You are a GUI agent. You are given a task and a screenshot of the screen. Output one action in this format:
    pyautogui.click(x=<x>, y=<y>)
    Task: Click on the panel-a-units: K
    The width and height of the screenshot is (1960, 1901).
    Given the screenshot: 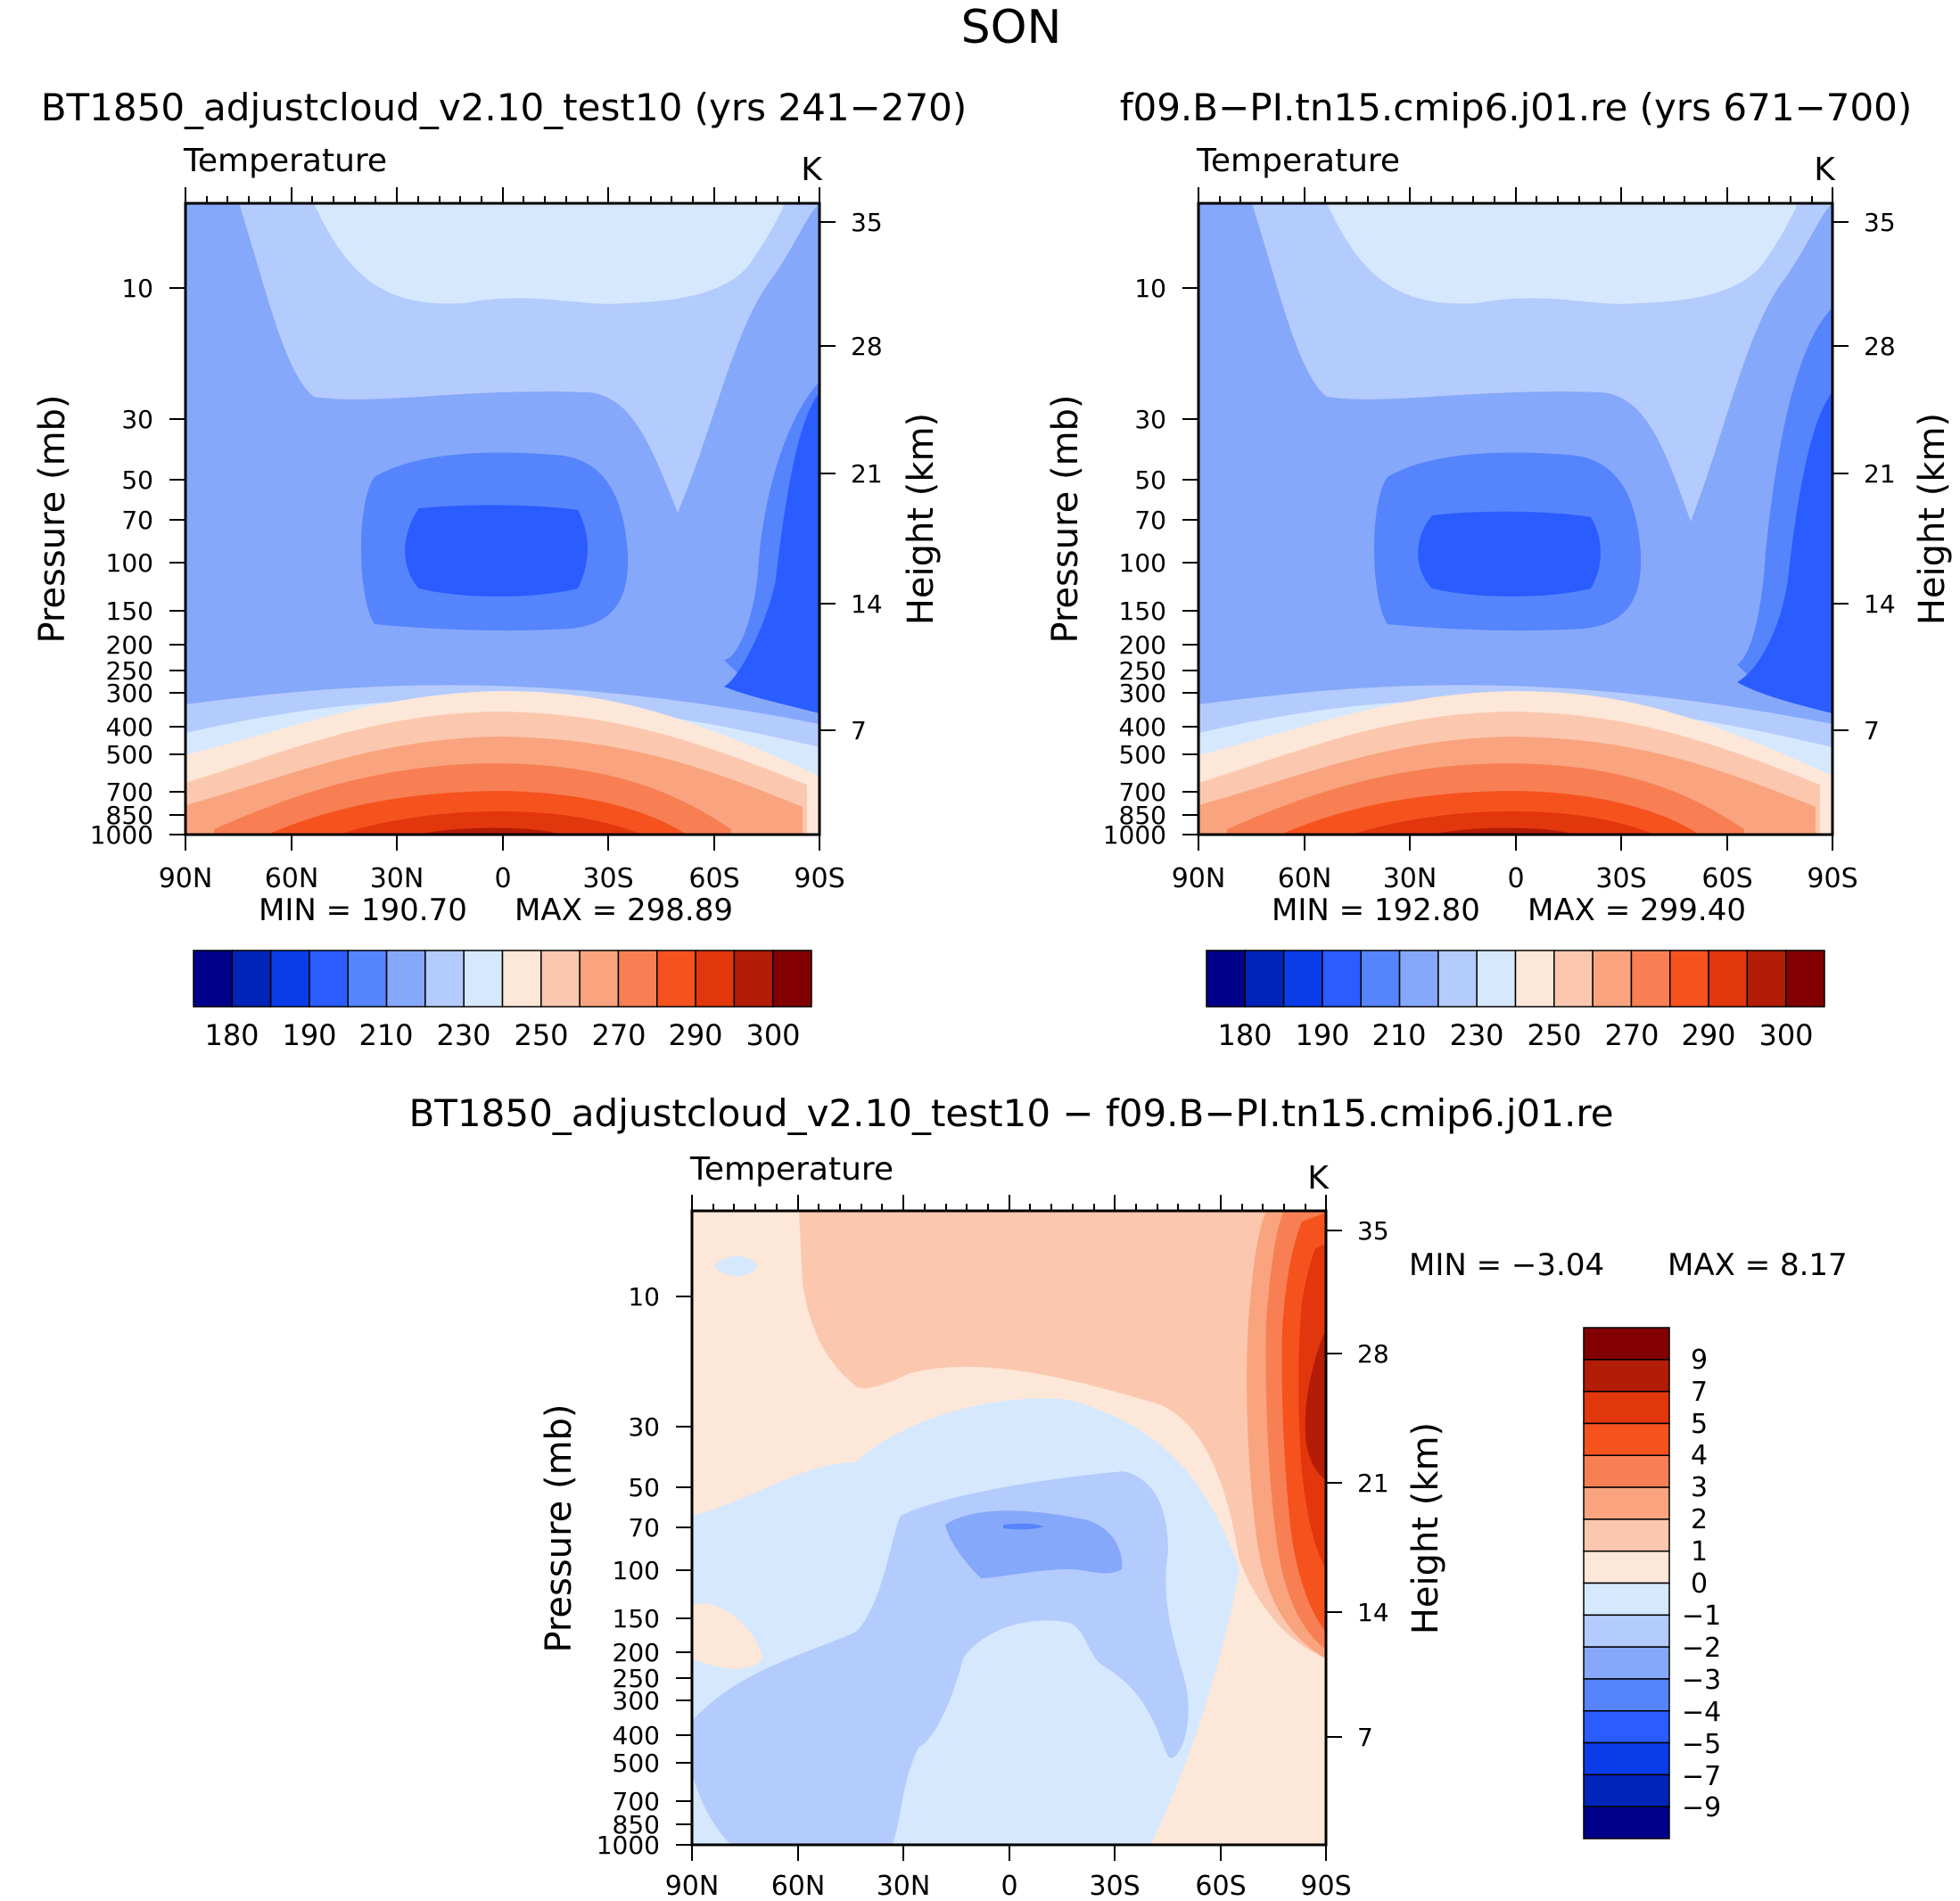 What is the action you would take?
    pyautogui.click(x=812, y=170)
    